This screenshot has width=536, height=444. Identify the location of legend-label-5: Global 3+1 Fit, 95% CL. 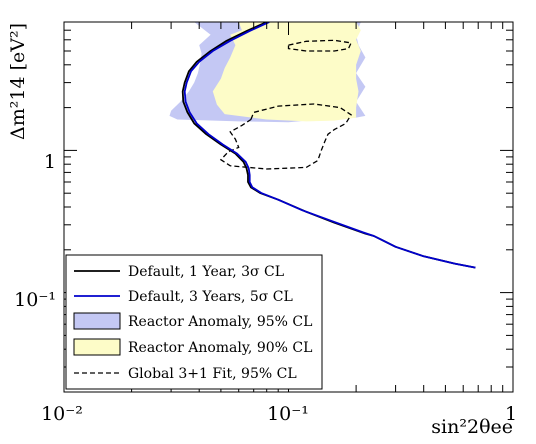
(212, 374).